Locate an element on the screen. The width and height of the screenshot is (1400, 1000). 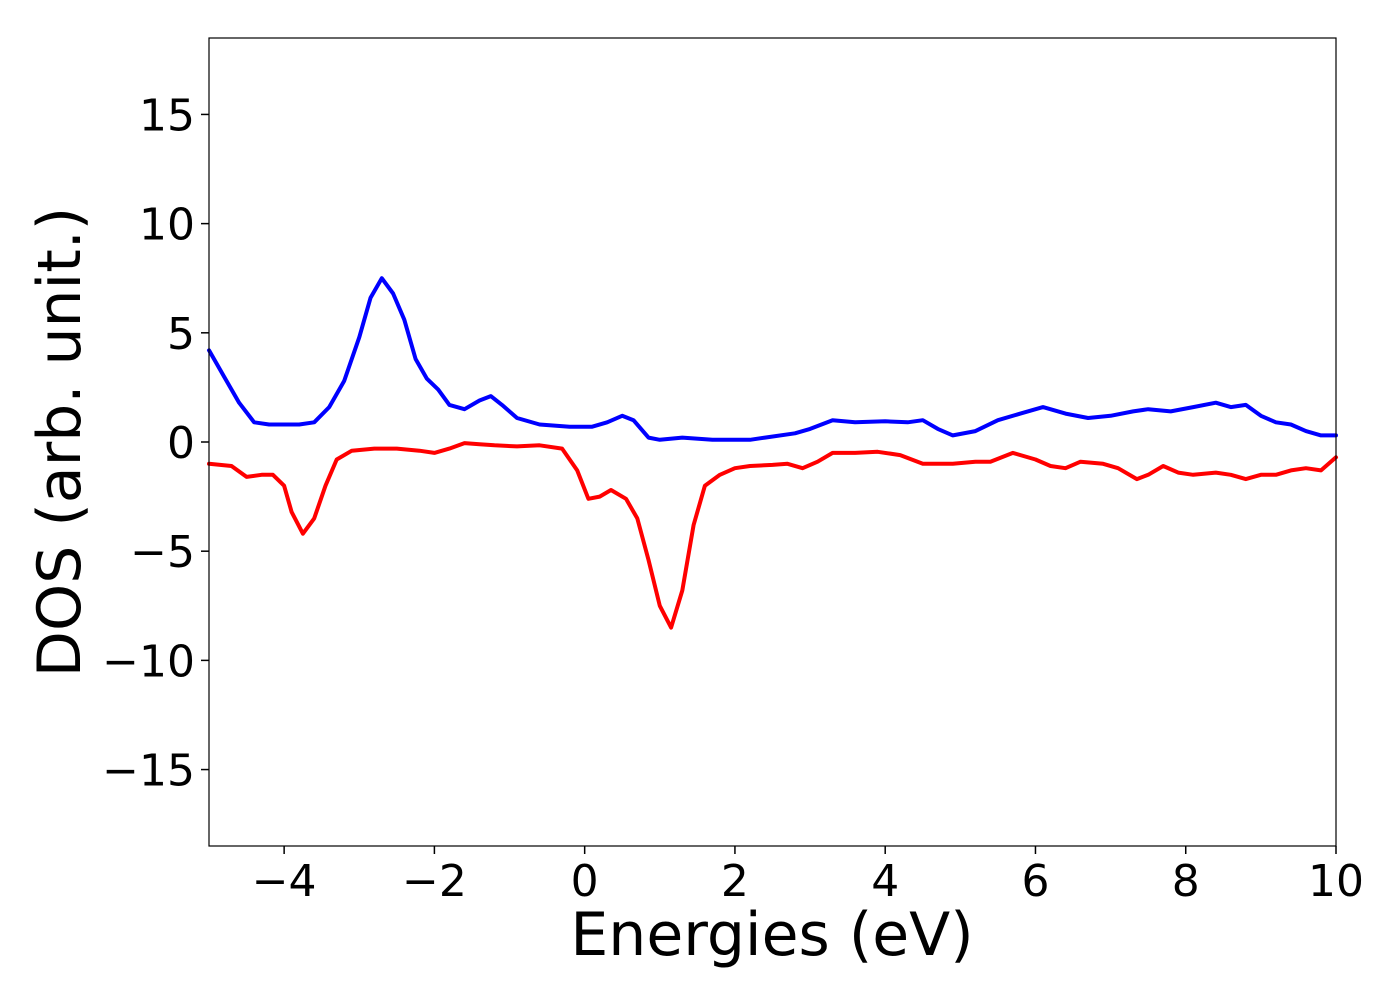
x-tick-label: 4 is located at coordinates (885, 881).